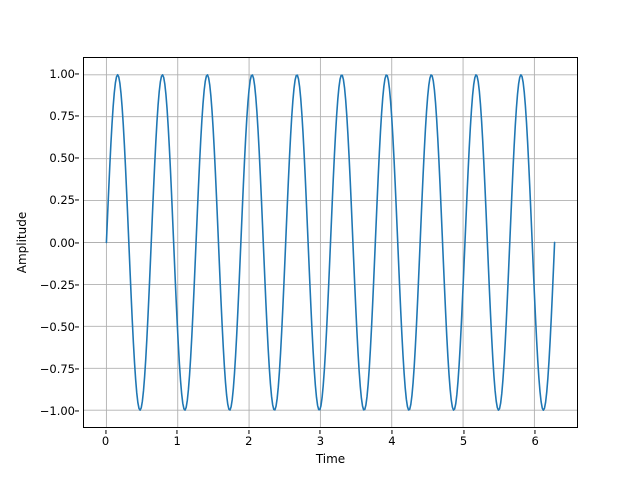 This screenshot has height=480, width=640. Describe the element at coordinates (57, 284) in the screenshot. I see `y-tick-label: −0.25` at that location.